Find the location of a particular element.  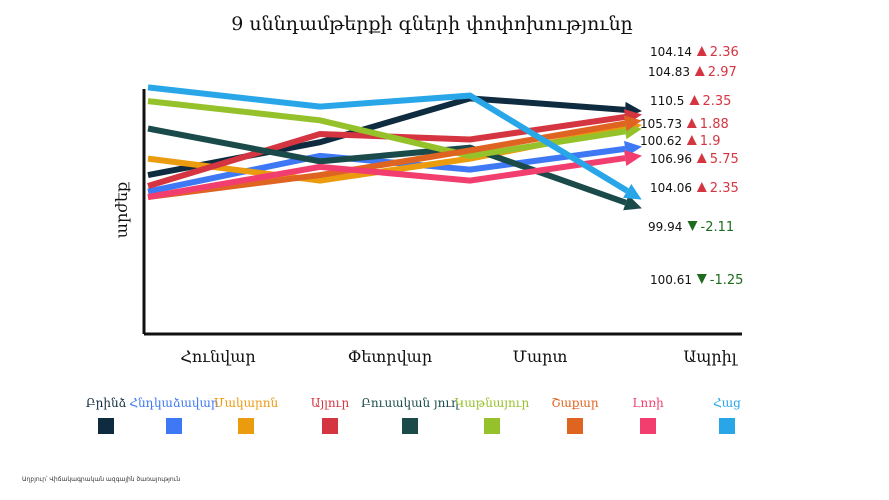

x-tick-label: Մարտ is located at coordinates (540, 356).